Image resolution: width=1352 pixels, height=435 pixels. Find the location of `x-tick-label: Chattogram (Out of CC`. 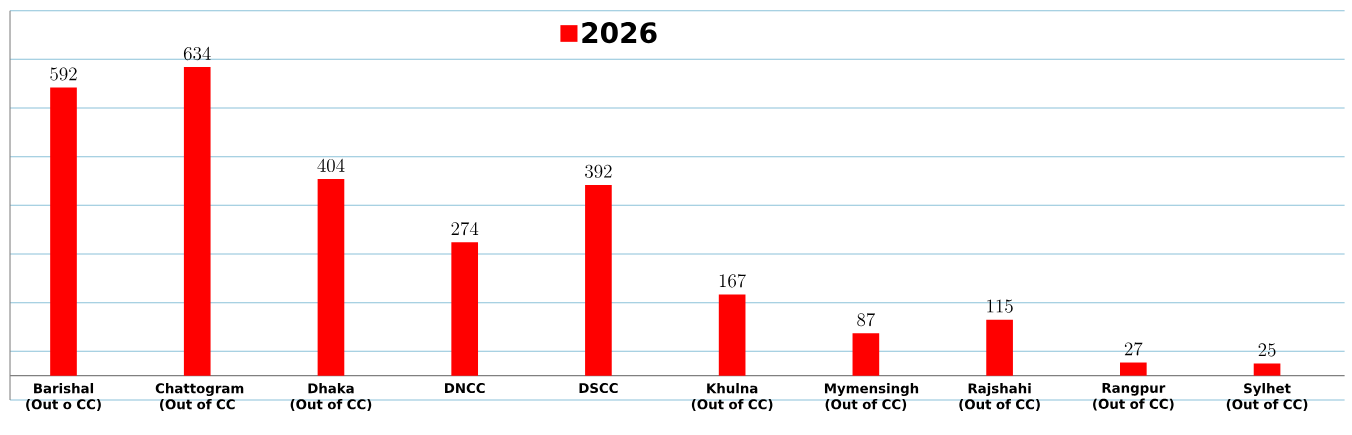

x-tick-label: Chattogram (Out of CC is located at coordinates (199, 397).